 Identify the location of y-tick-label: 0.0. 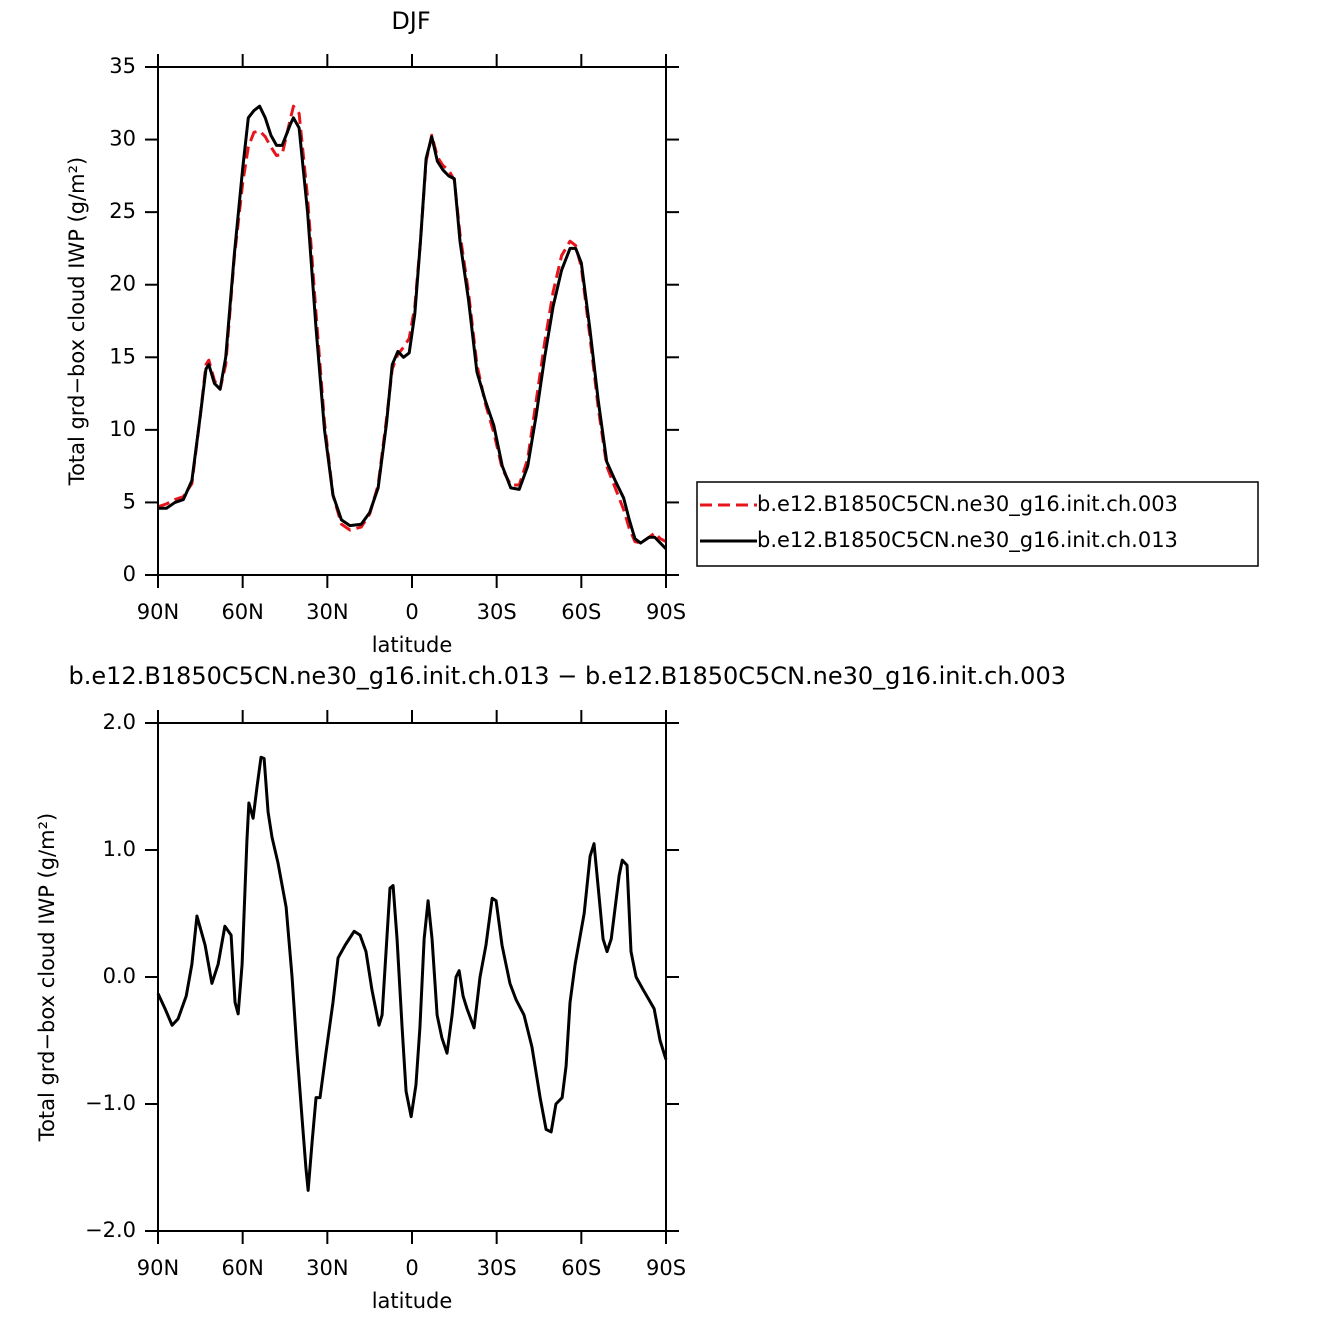
(119, 976).